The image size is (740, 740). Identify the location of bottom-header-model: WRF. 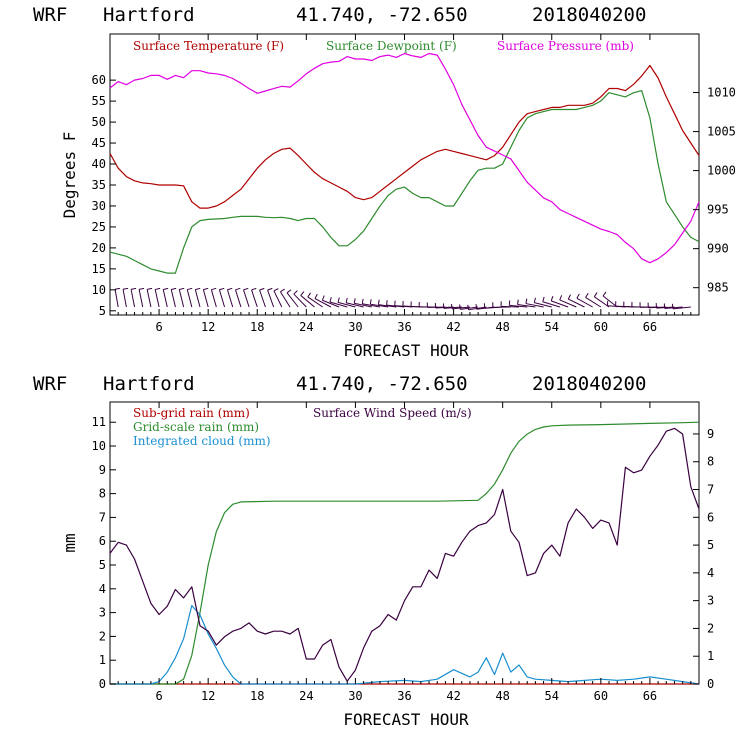
(50, 384).